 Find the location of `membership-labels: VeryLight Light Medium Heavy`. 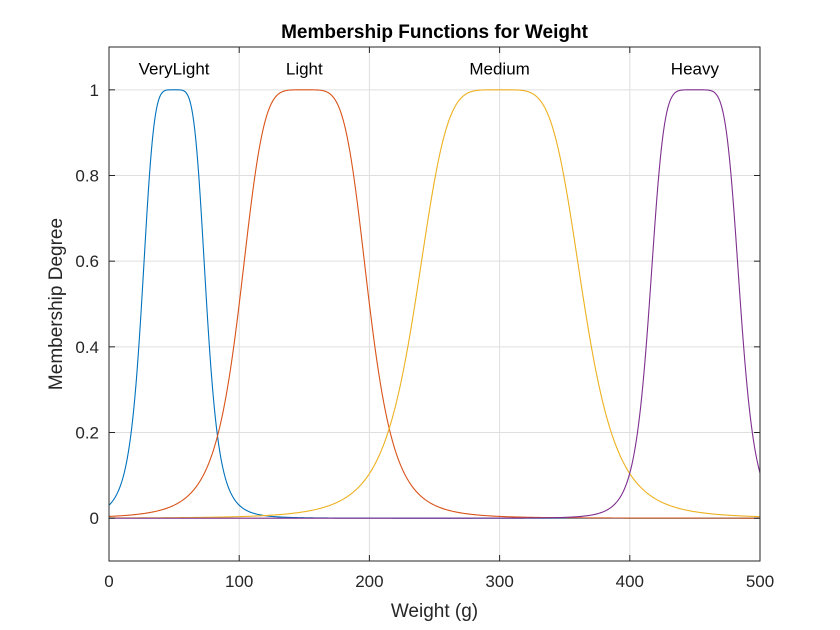

membership-labels: VeryLight Light Medium Heavy is located at coordinates (429, 68).